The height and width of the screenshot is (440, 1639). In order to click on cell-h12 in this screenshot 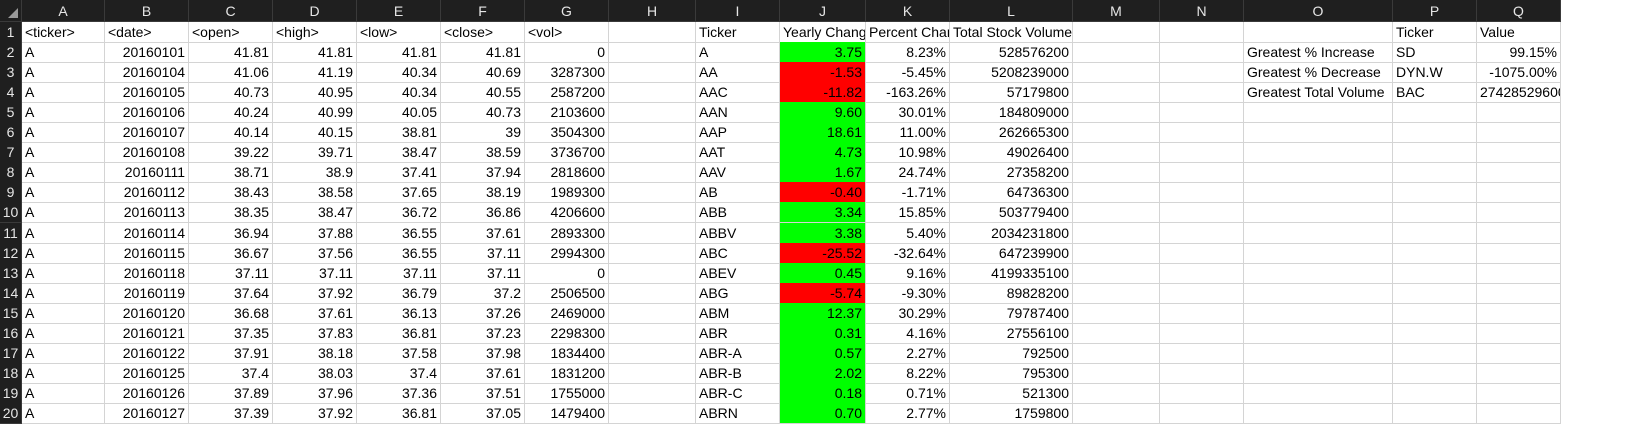, I will do `click(652, 253)`.